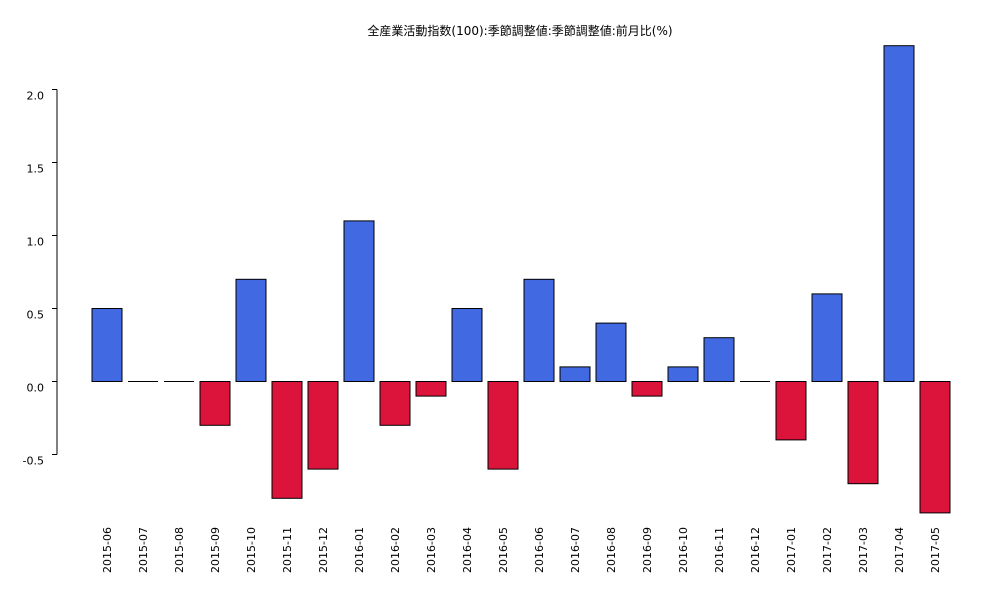 The image size is (1000, 600). What do you see at coordinates (179, 550) in the screenshot?
I see `x-tick-label: 2015-08` at bounding box center [179, 550].